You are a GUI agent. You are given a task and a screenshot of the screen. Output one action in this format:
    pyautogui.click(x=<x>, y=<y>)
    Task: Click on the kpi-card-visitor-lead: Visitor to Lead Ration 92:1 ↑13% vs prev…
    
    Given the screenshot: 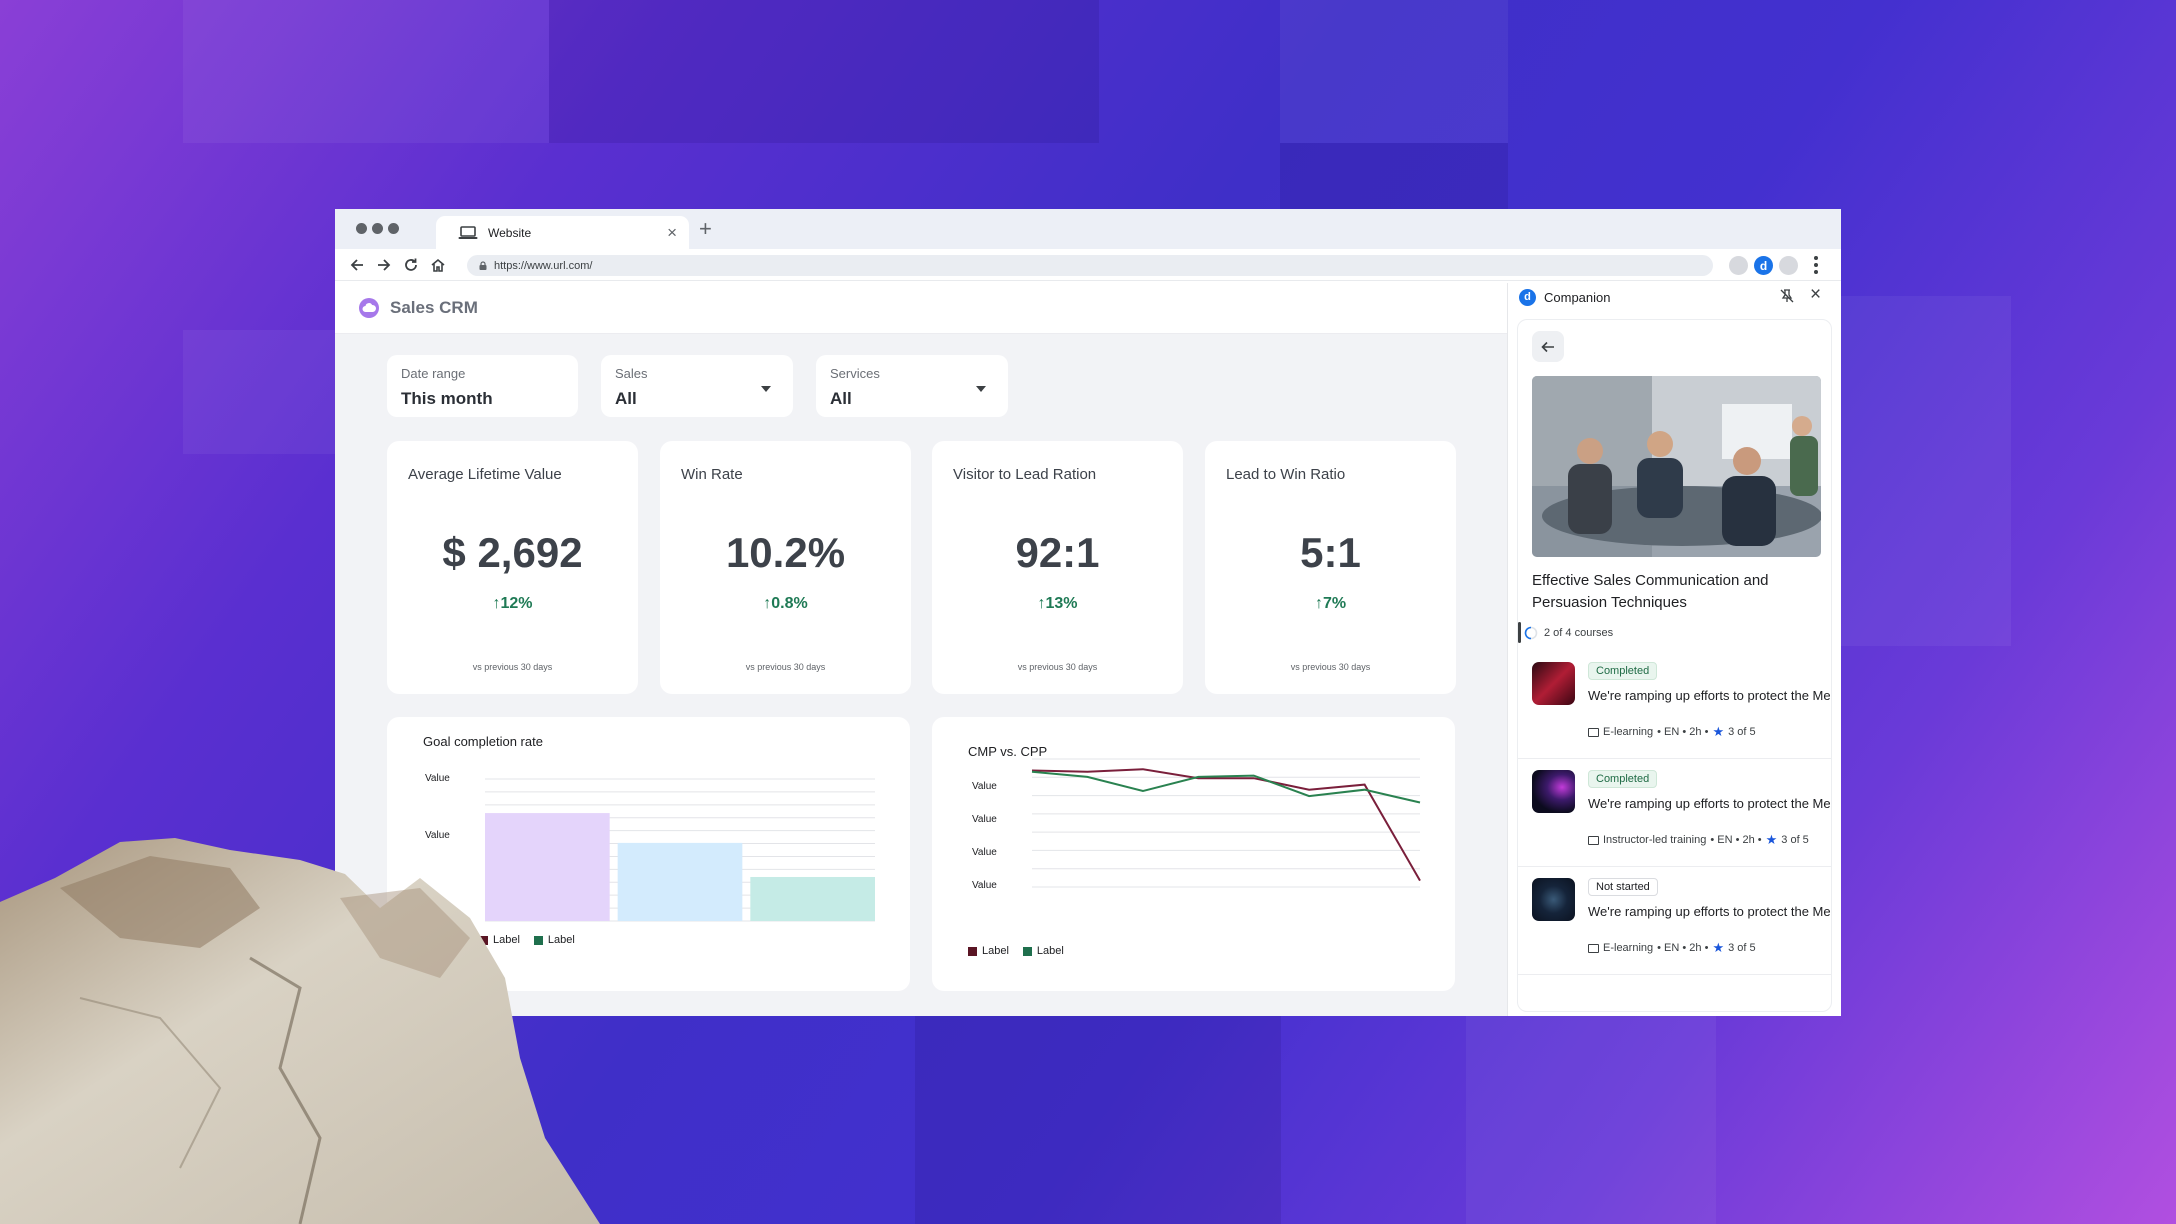 What is the action you would take?
    pyautogui.click(x=1057, y=567)
    